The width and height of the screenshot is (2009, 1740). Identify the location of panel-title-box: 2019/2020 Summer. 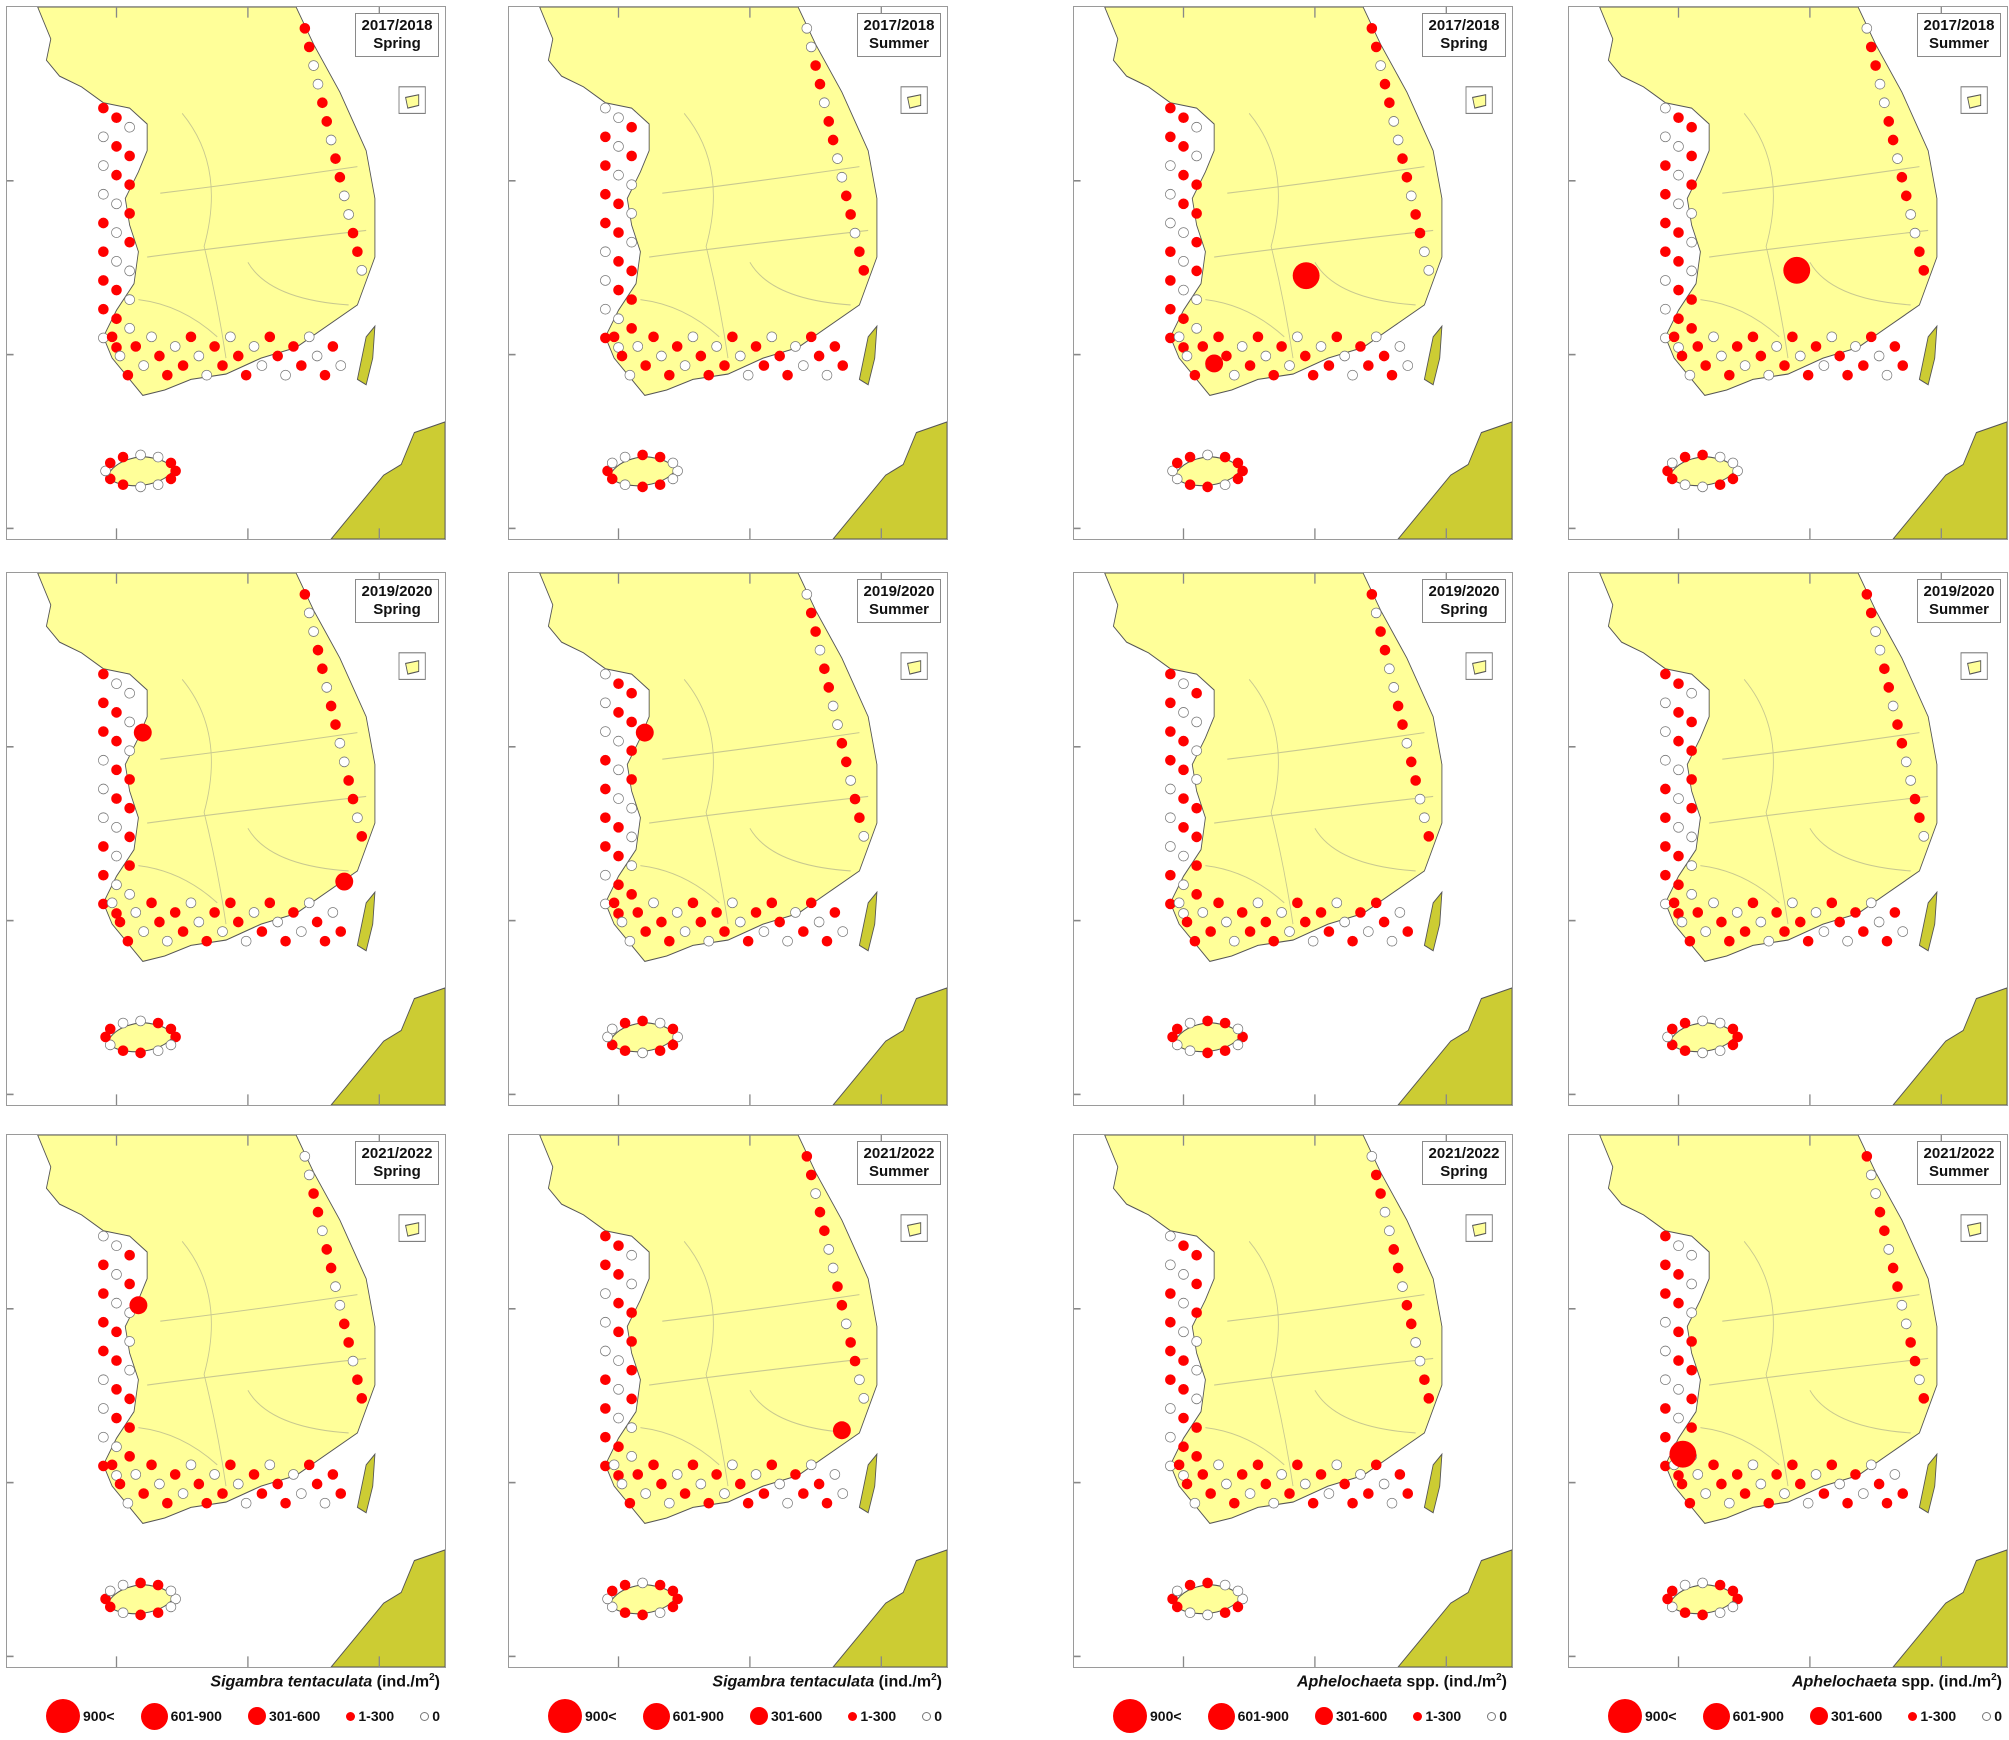
(899, 601).